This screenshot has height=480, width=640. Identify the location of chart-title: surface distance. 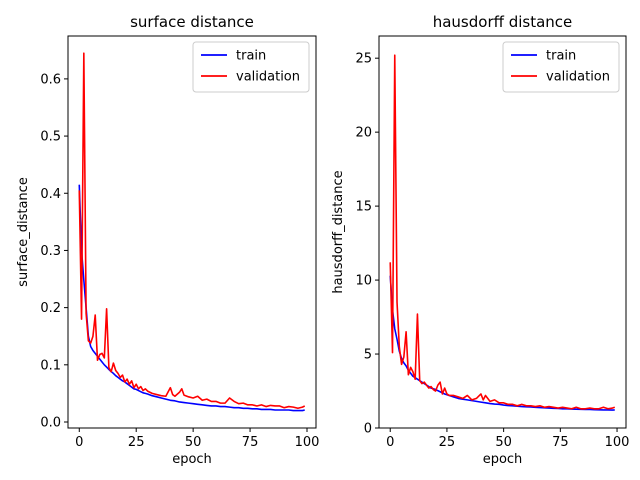
(192, 22).